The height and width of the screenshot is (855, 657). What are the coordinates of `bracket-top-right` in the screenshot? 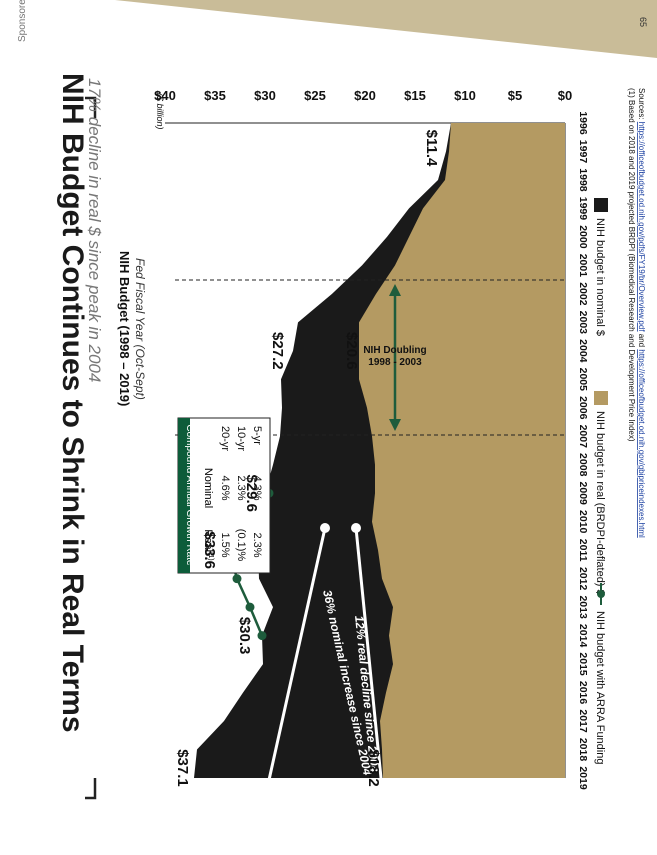 It's located at (91, 789).